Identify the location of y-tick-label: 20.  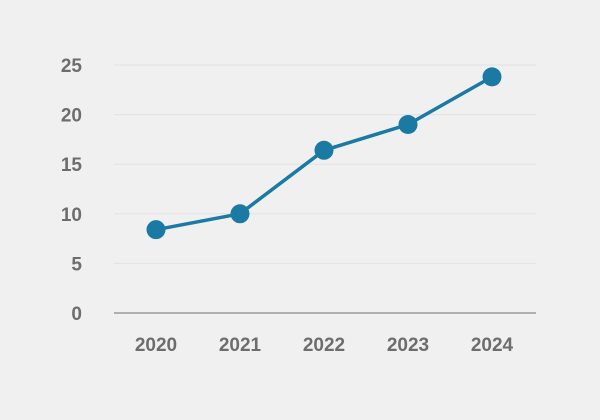
(71, 116).